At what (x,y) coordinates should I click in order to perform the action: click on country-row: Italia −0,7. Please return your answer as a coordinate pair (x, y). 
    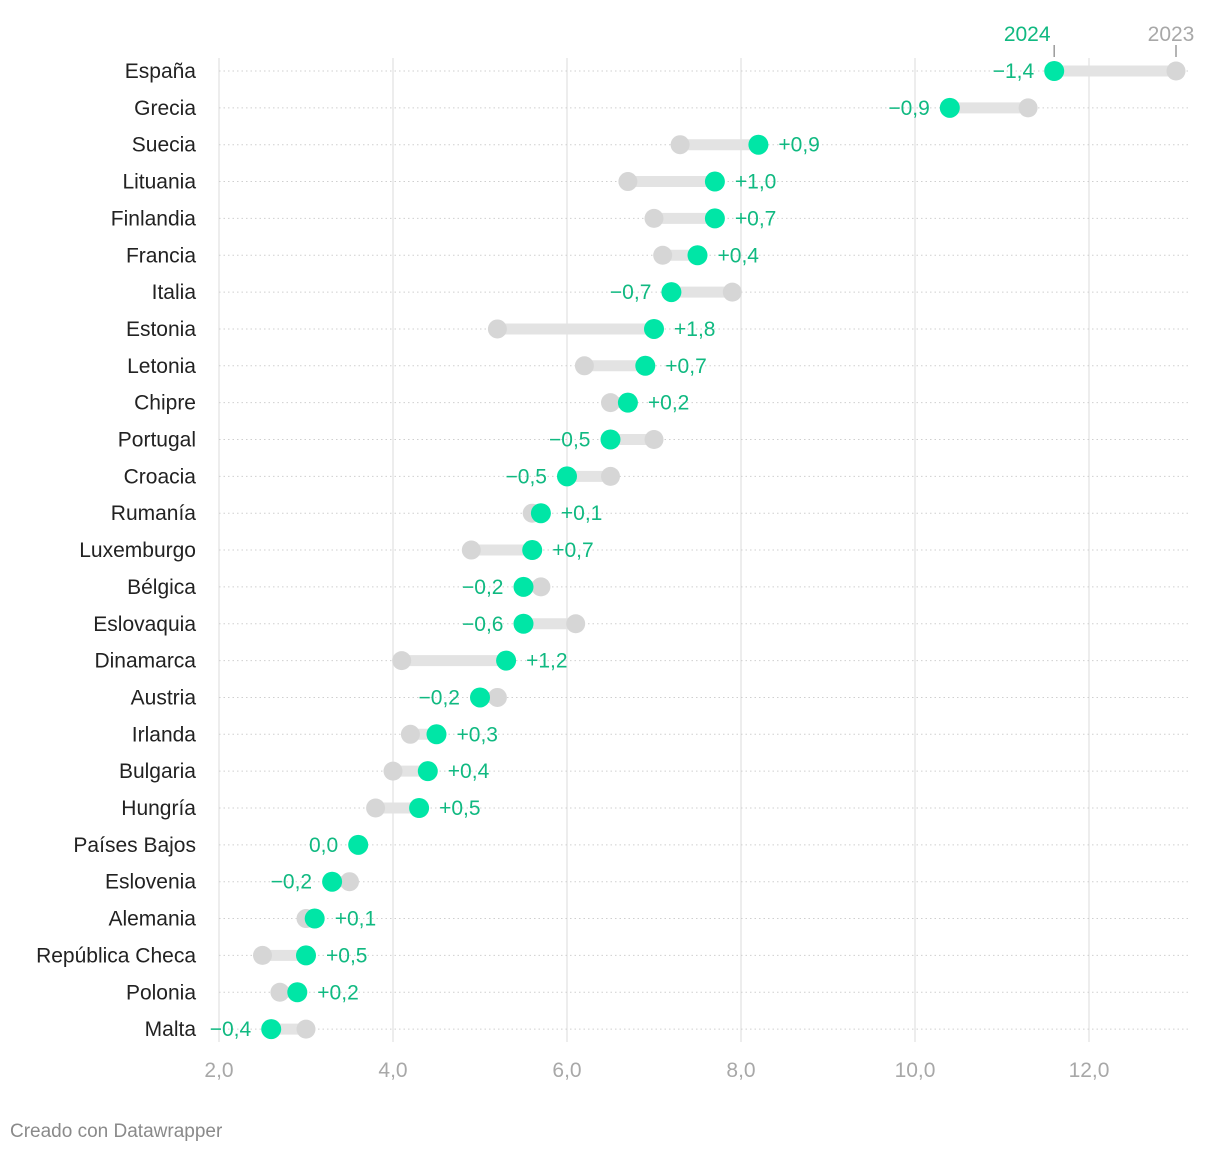
    Looking at the image, I should click on (447, 292).